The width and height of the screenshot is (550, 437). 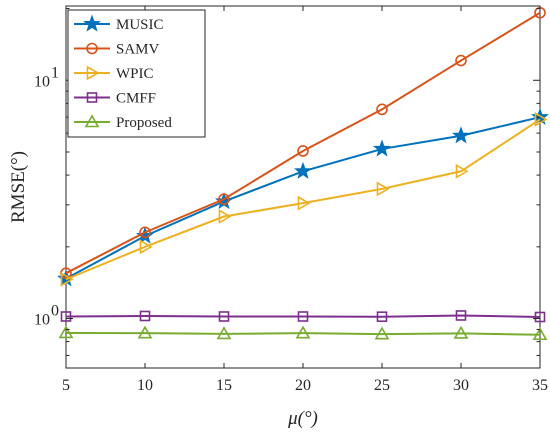 I want to click on legend-item-samv: SAMV, so click(x=117, y=50).